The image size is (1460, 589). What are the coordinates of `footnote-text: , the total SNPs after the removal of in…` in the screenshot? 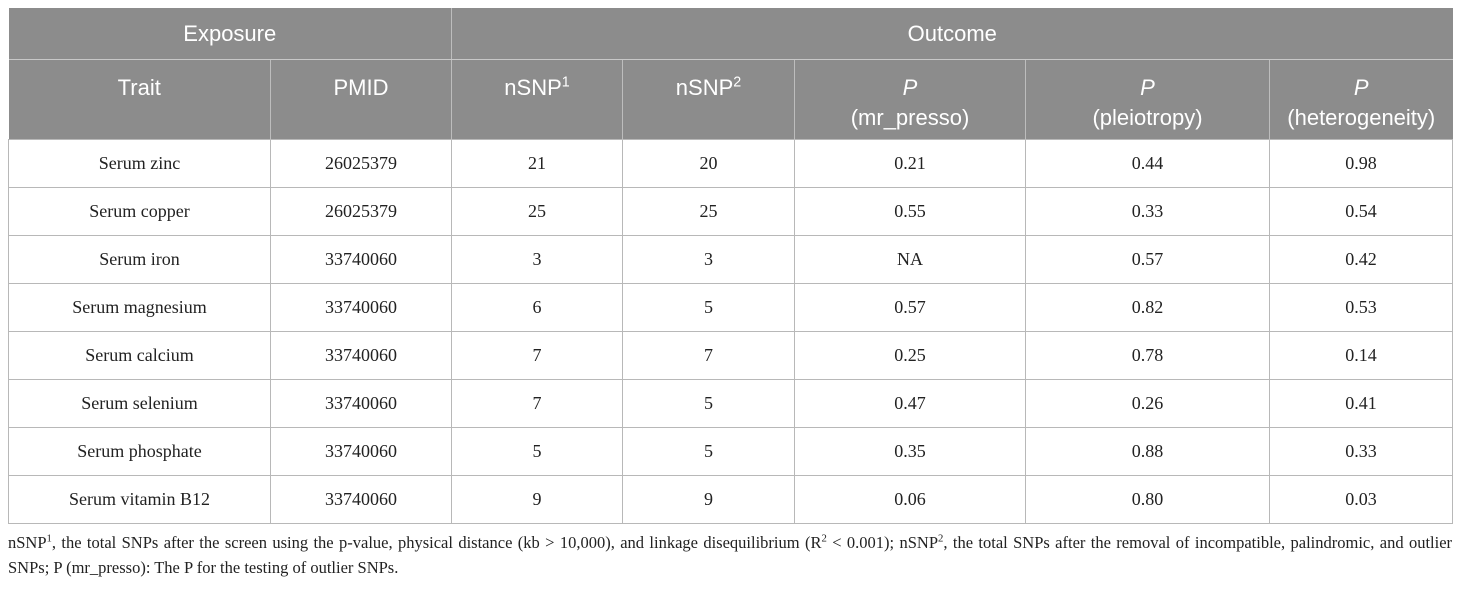 It's located at (730, 555).